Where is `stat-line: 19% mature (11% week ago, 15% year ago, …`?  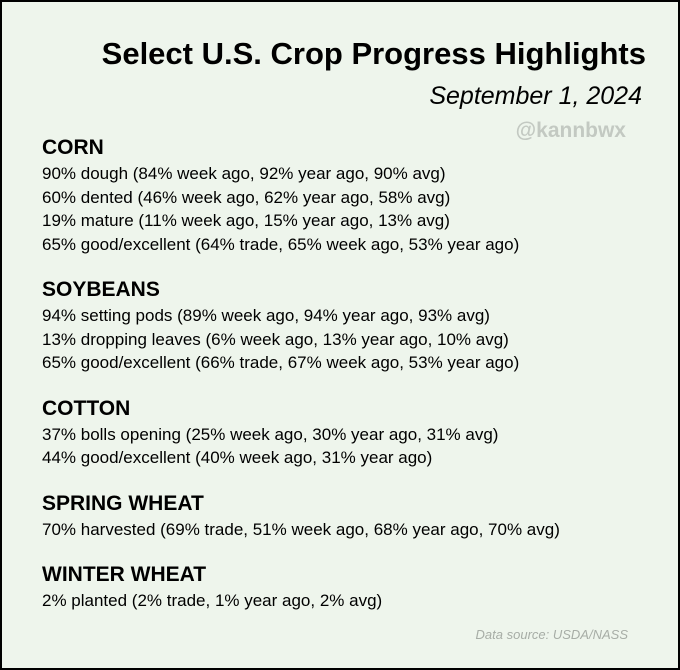
stat-line: 19% mature (11% week ago, 15% year ago, … is located at coordinates (246, 220).